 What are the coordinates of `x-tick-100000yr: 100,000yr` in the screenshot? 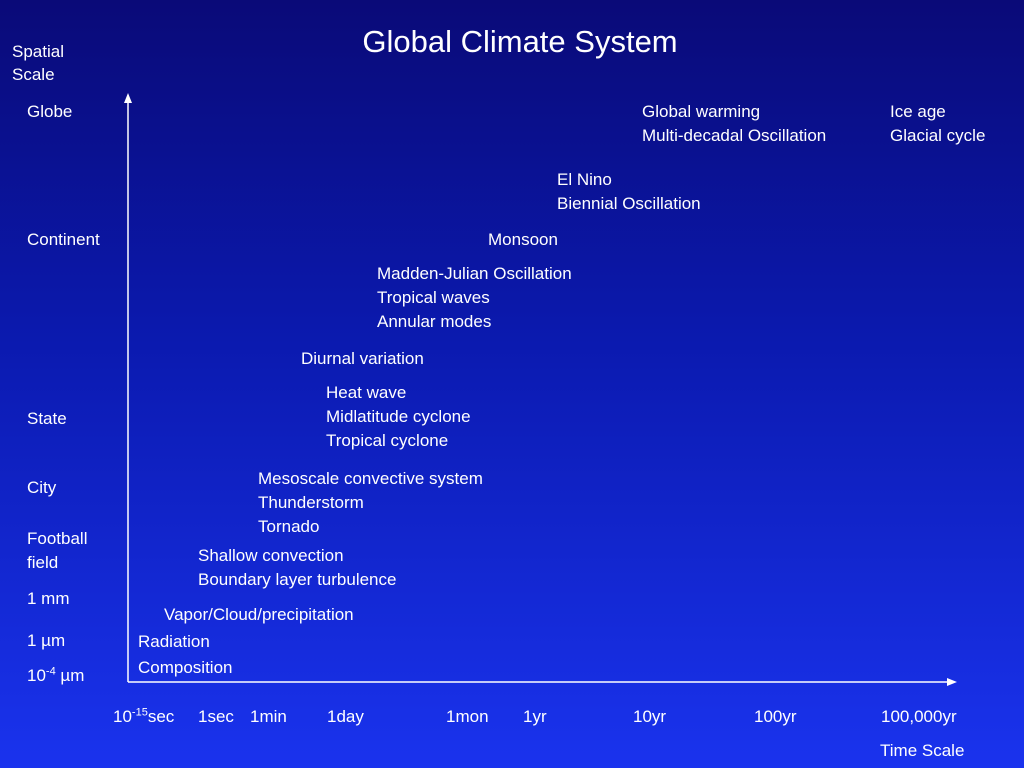 It's located at (919, 716).